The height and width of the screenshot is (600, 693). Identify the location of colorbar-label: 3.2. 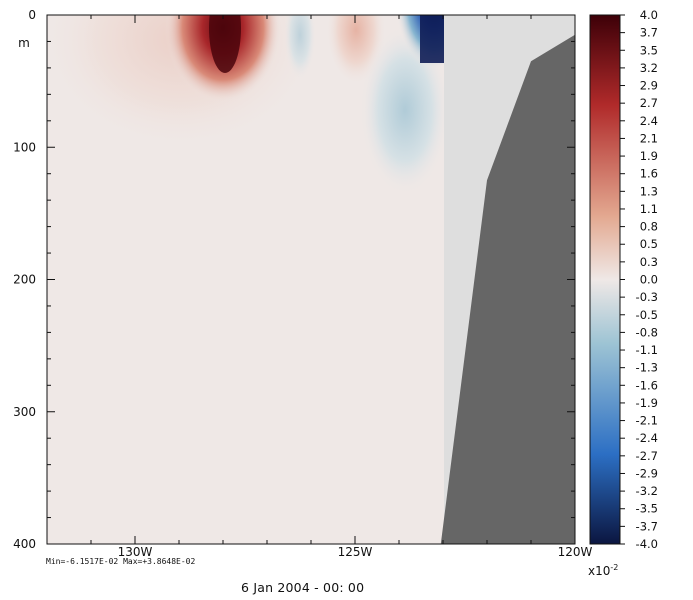
(649, 68).